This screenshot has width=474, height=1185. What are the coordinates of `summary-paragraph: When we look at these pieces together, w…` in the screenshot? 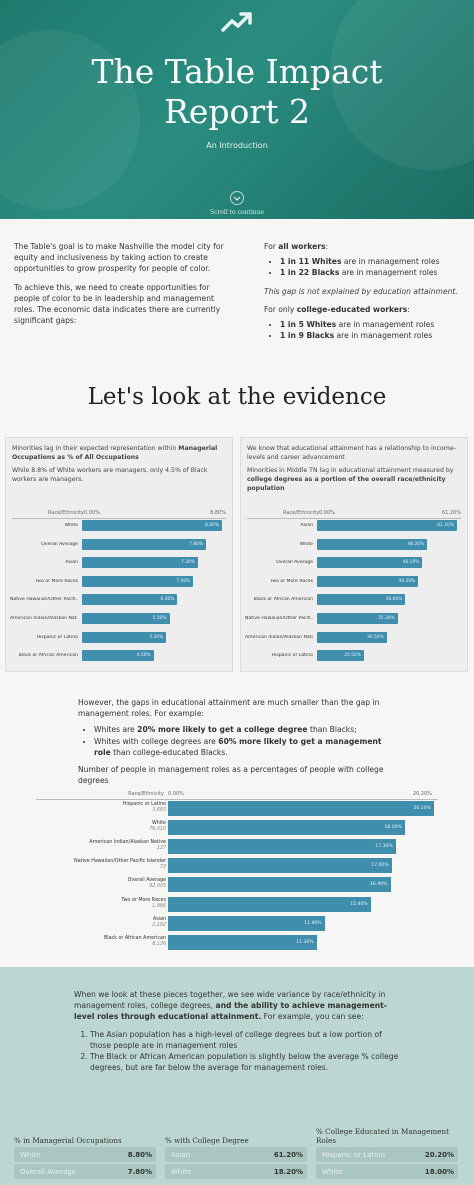 It's located at (239, 1006).